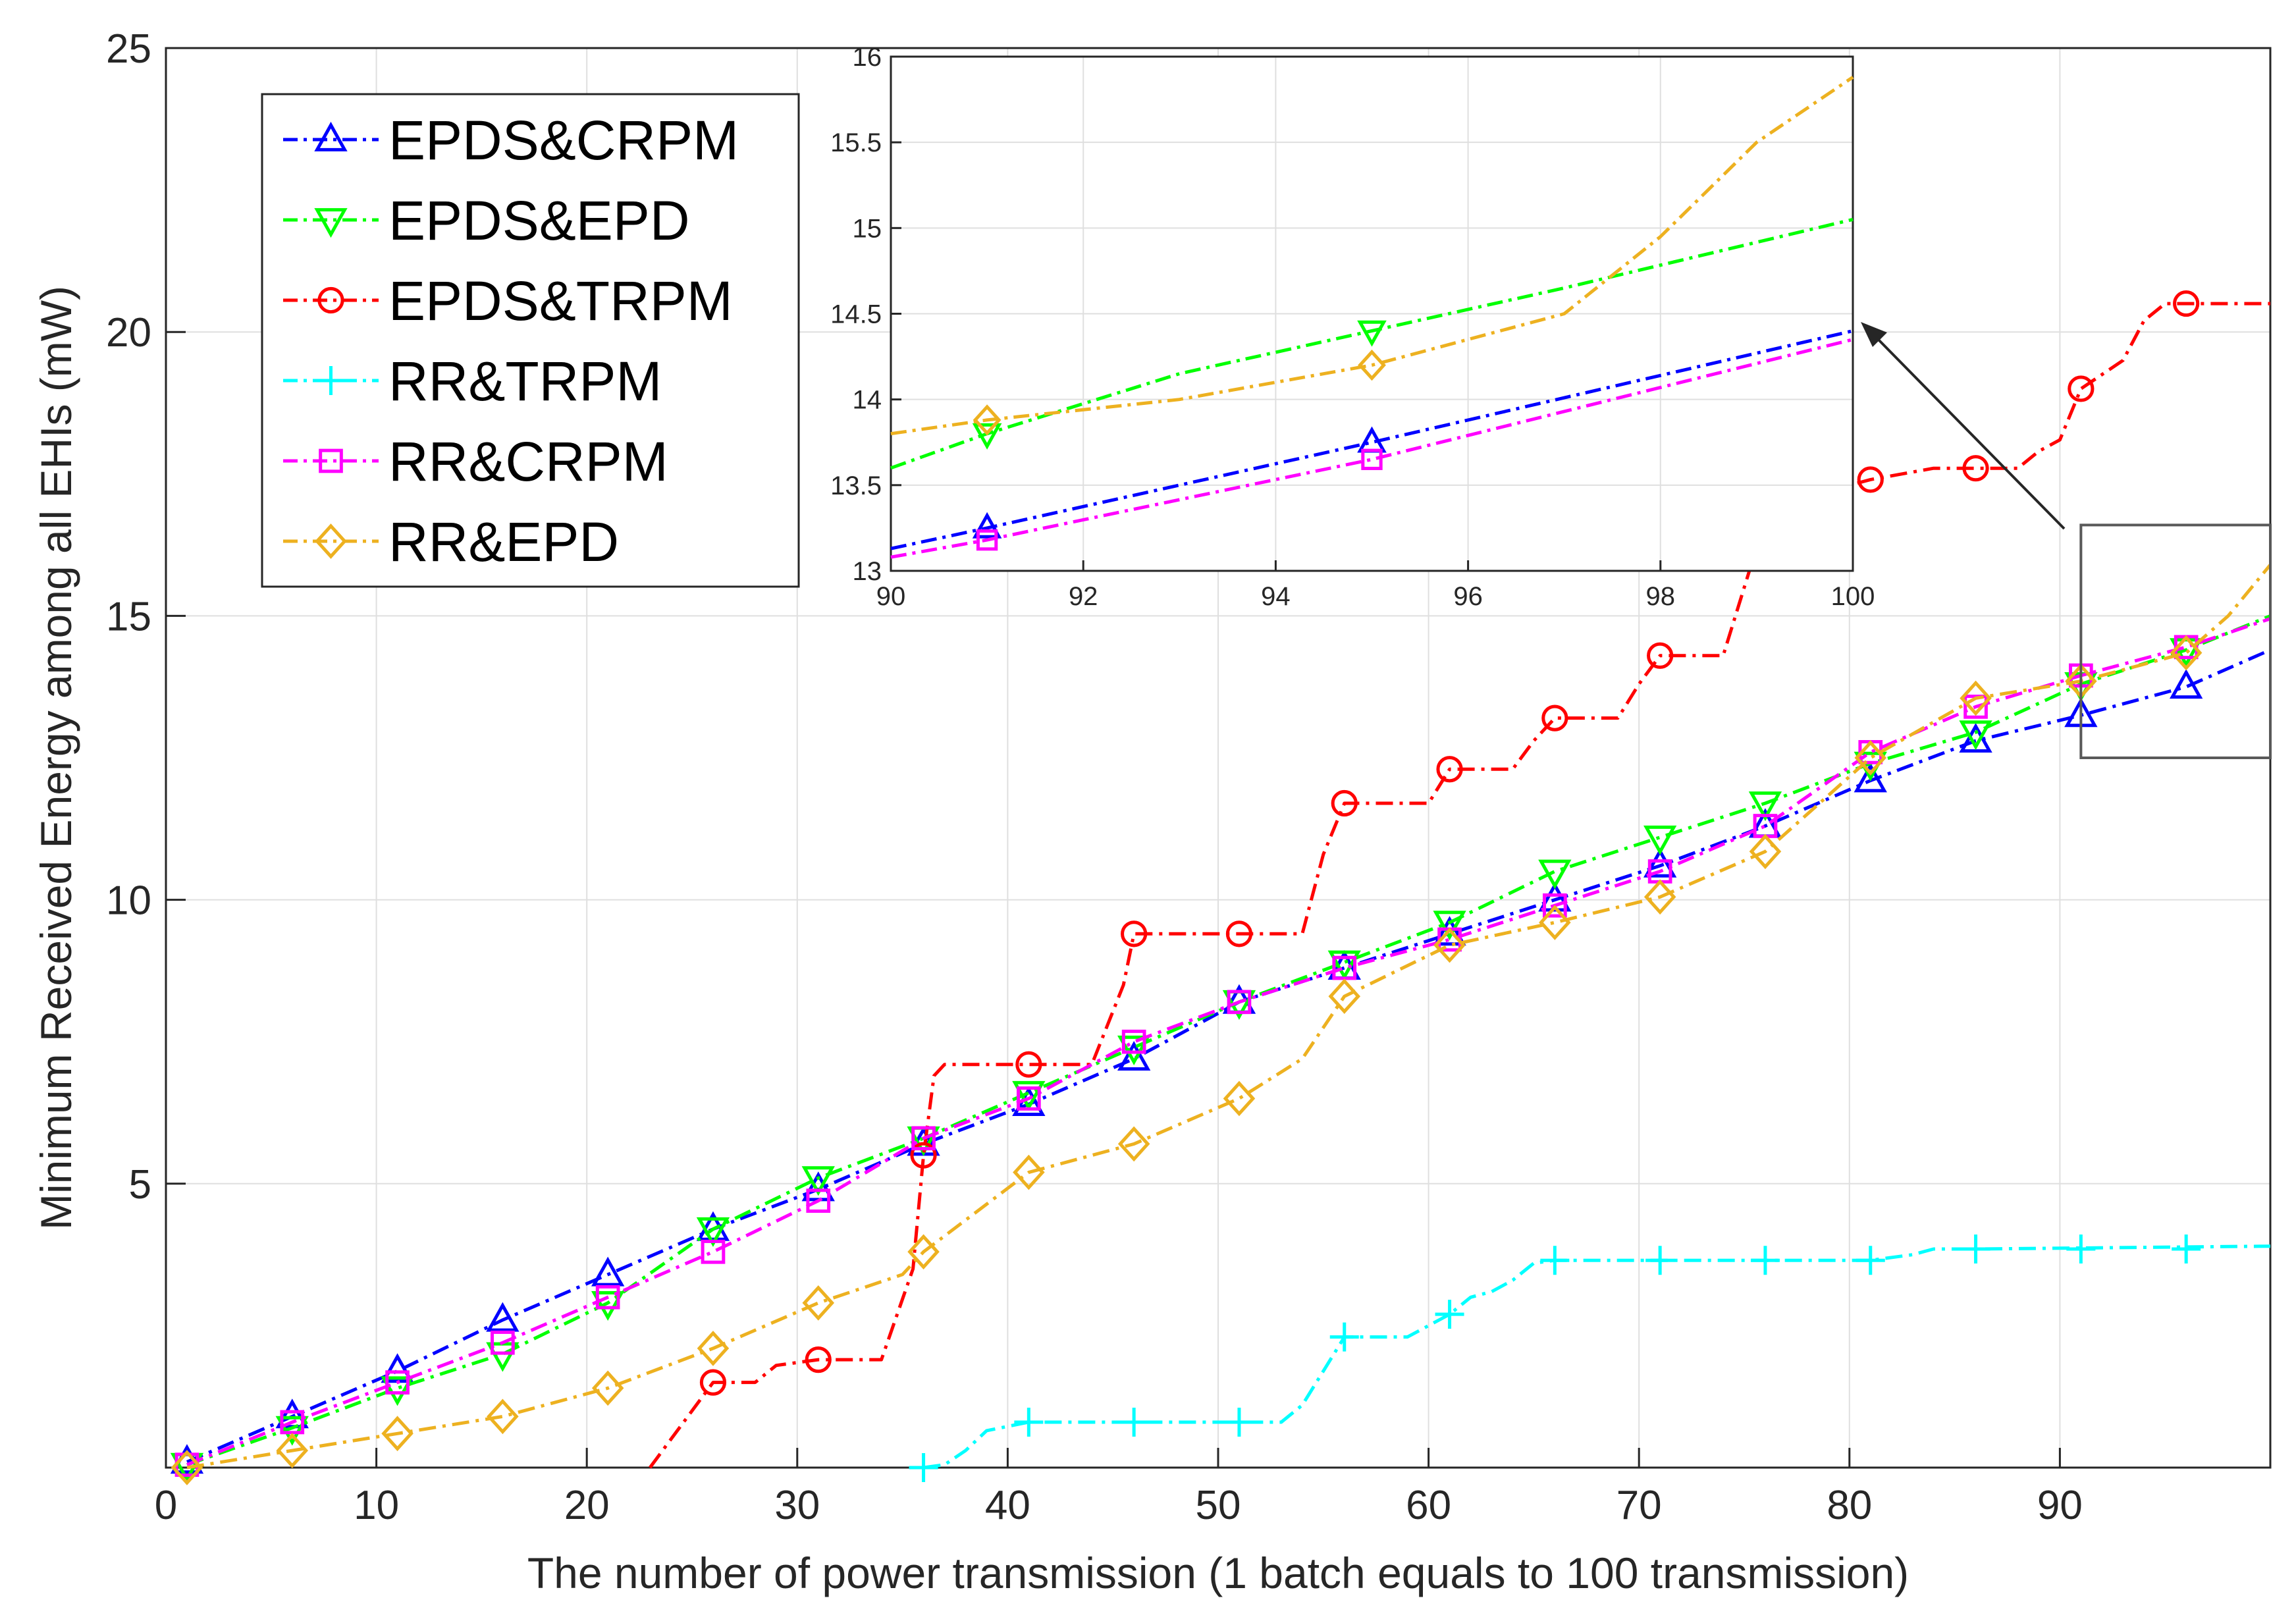 The height and width of the screenshot is (1621, 2296). I want to click on x-tick-label: 60, so click(1428, 1506).